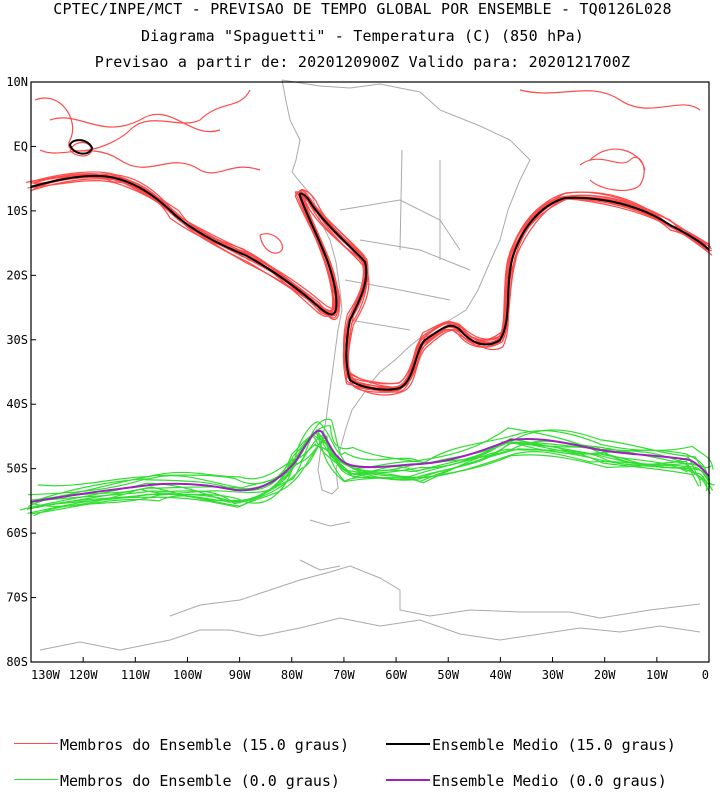 The width and height of the screenshot is (725, 792). Describe the element at coordinates (657, 675) in the screenshot. I see `lon-tick-label: 10W` at that location.